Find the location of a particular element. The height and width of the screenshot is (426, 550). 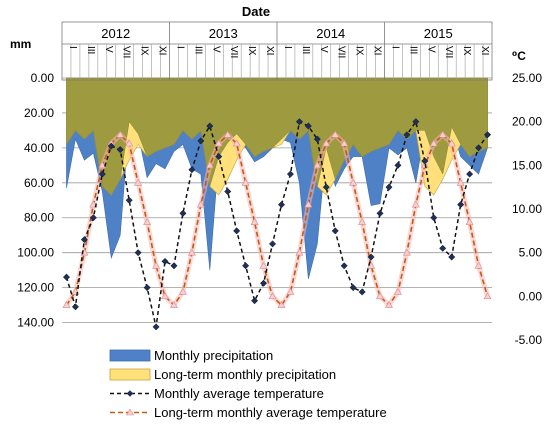

legend-marker-long-term-temperature is located at coordinates (130, 412).